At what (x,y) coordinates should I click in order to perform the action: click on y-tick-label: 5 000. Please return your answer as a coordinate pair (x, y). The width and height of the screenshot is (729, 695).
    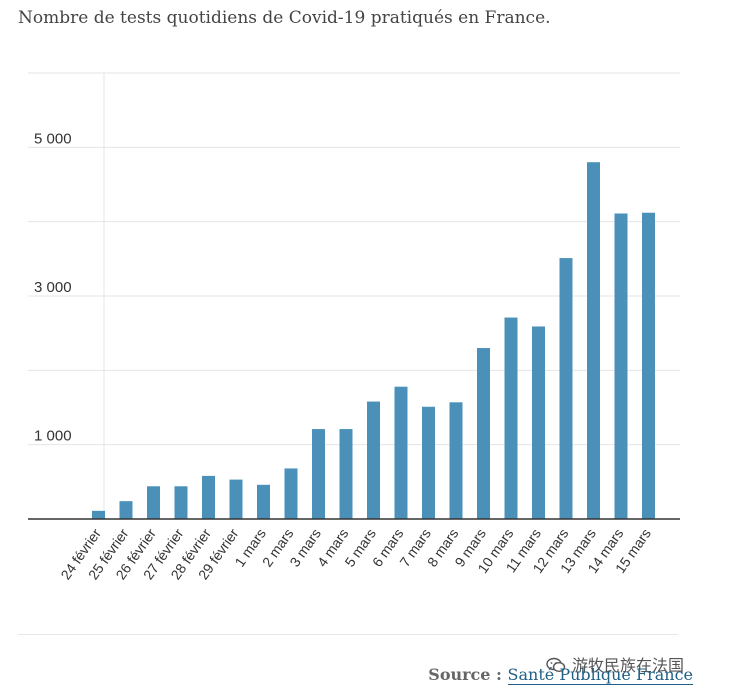
    Looking at the image, I should click on (53, 138).